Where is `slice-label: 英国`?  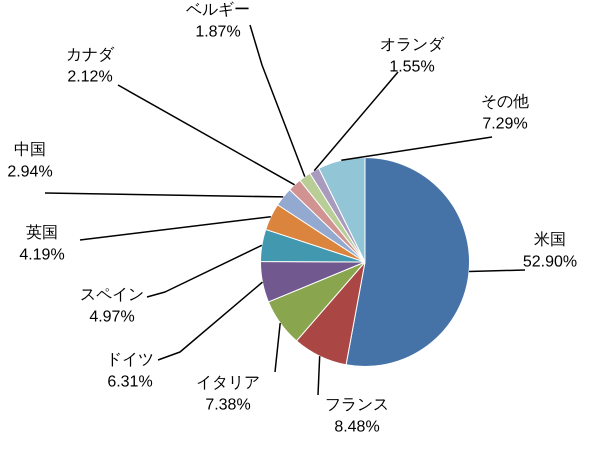 slice-label: 英国 is located at coordinates (42, 232).